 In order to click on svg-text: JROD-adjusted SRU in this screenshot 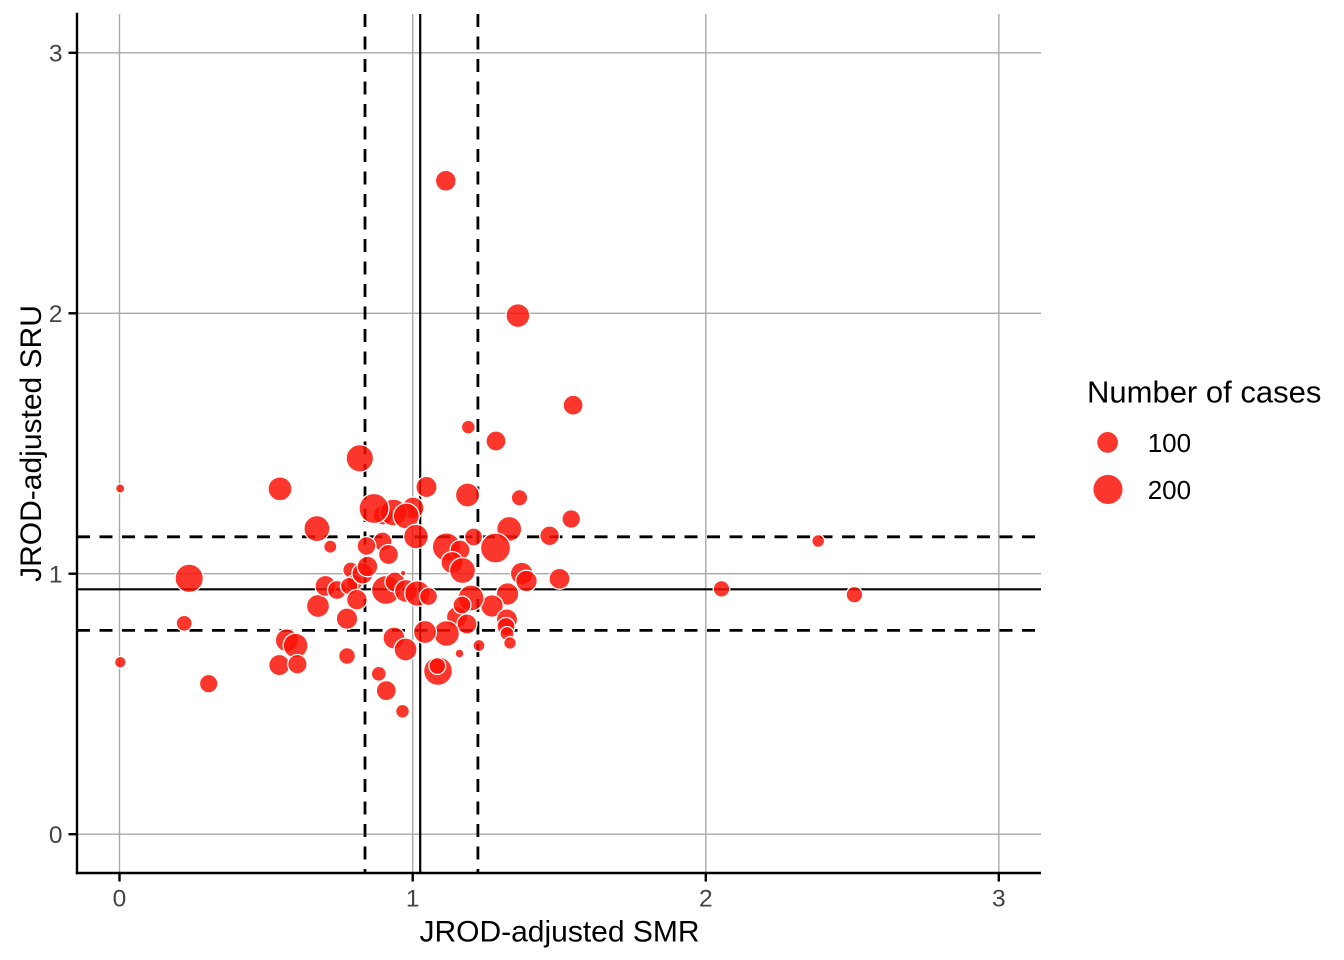, I will do `click(31, 443)`.